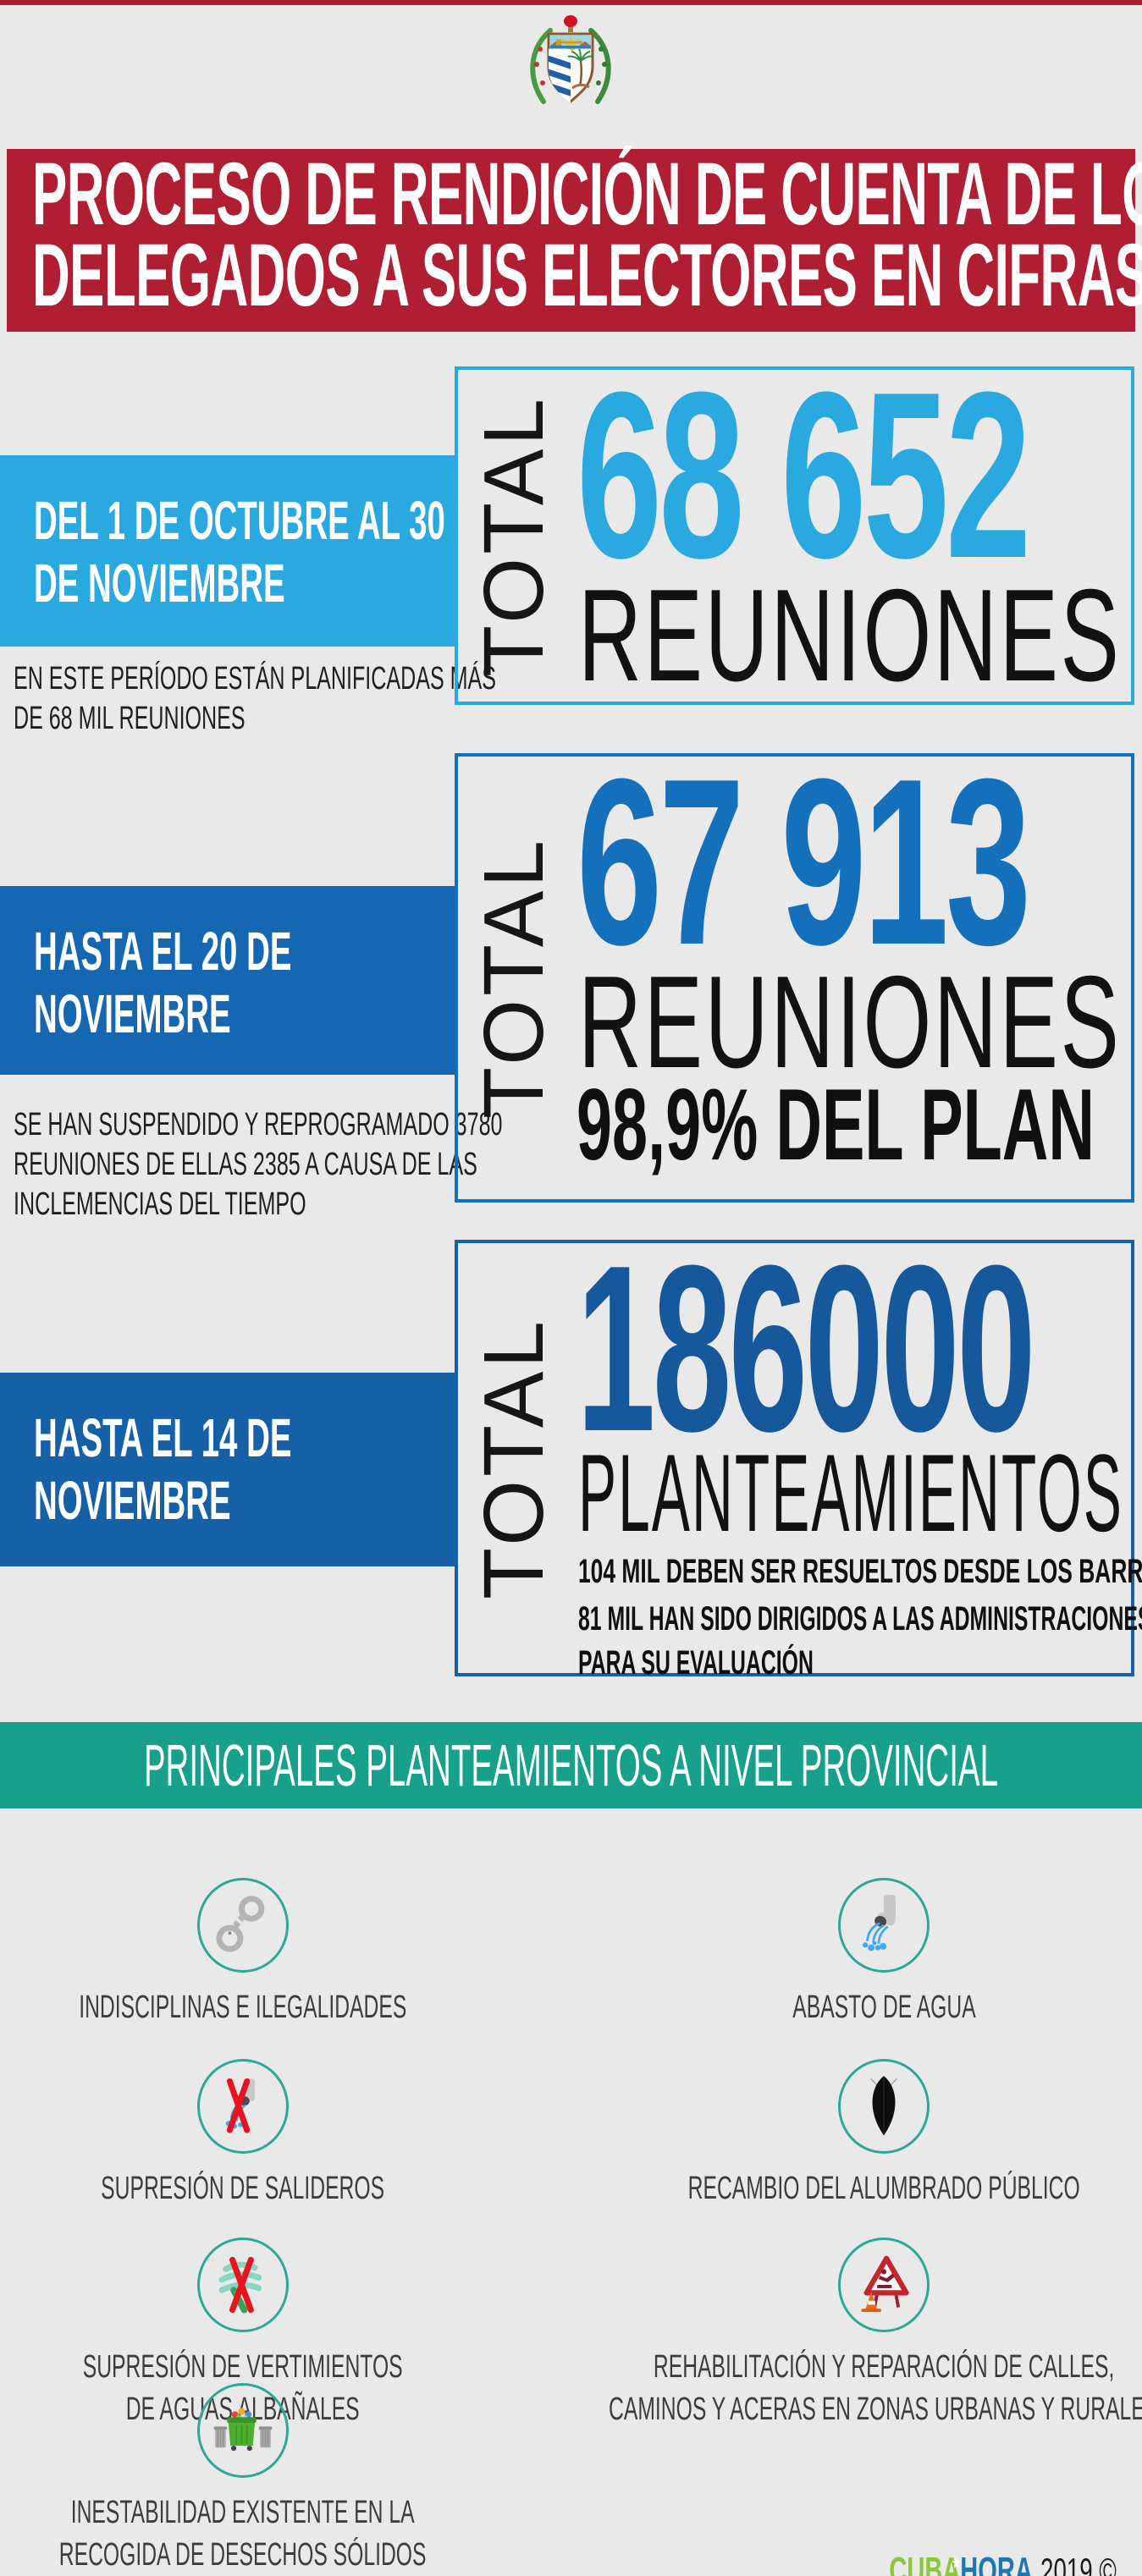  Describe the element at coordinates (883, 2188) in the screenshot. I see `provincial-item-label: RECAMBIO DEL ALUMBRADO PÚBLICO` at that location.